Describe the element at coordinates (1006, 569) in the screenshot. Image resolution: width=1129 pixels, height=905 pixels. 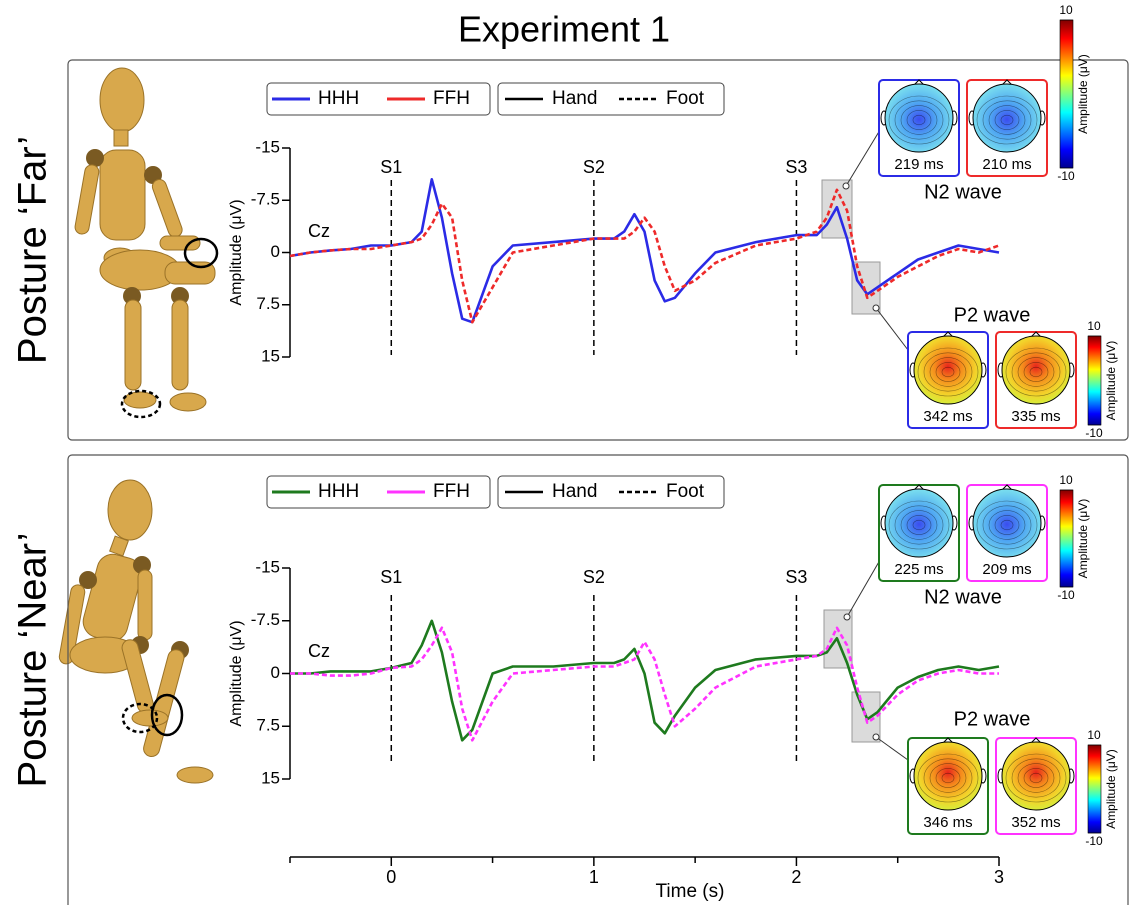
I see `topomap-label: 209 ms` at that location.